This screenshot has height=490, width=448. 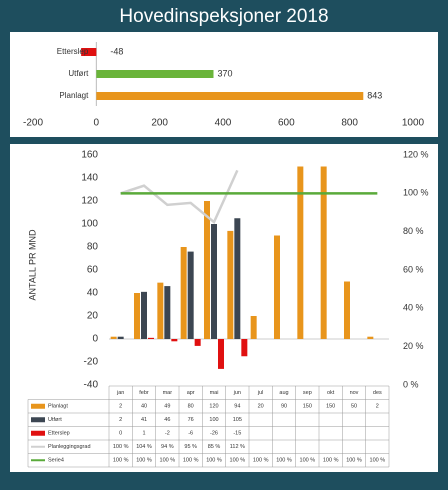 What do you see at coordinates (213, 420) in the screenshot?
I see `table-cell: 100` at bounding box center [213, 420].